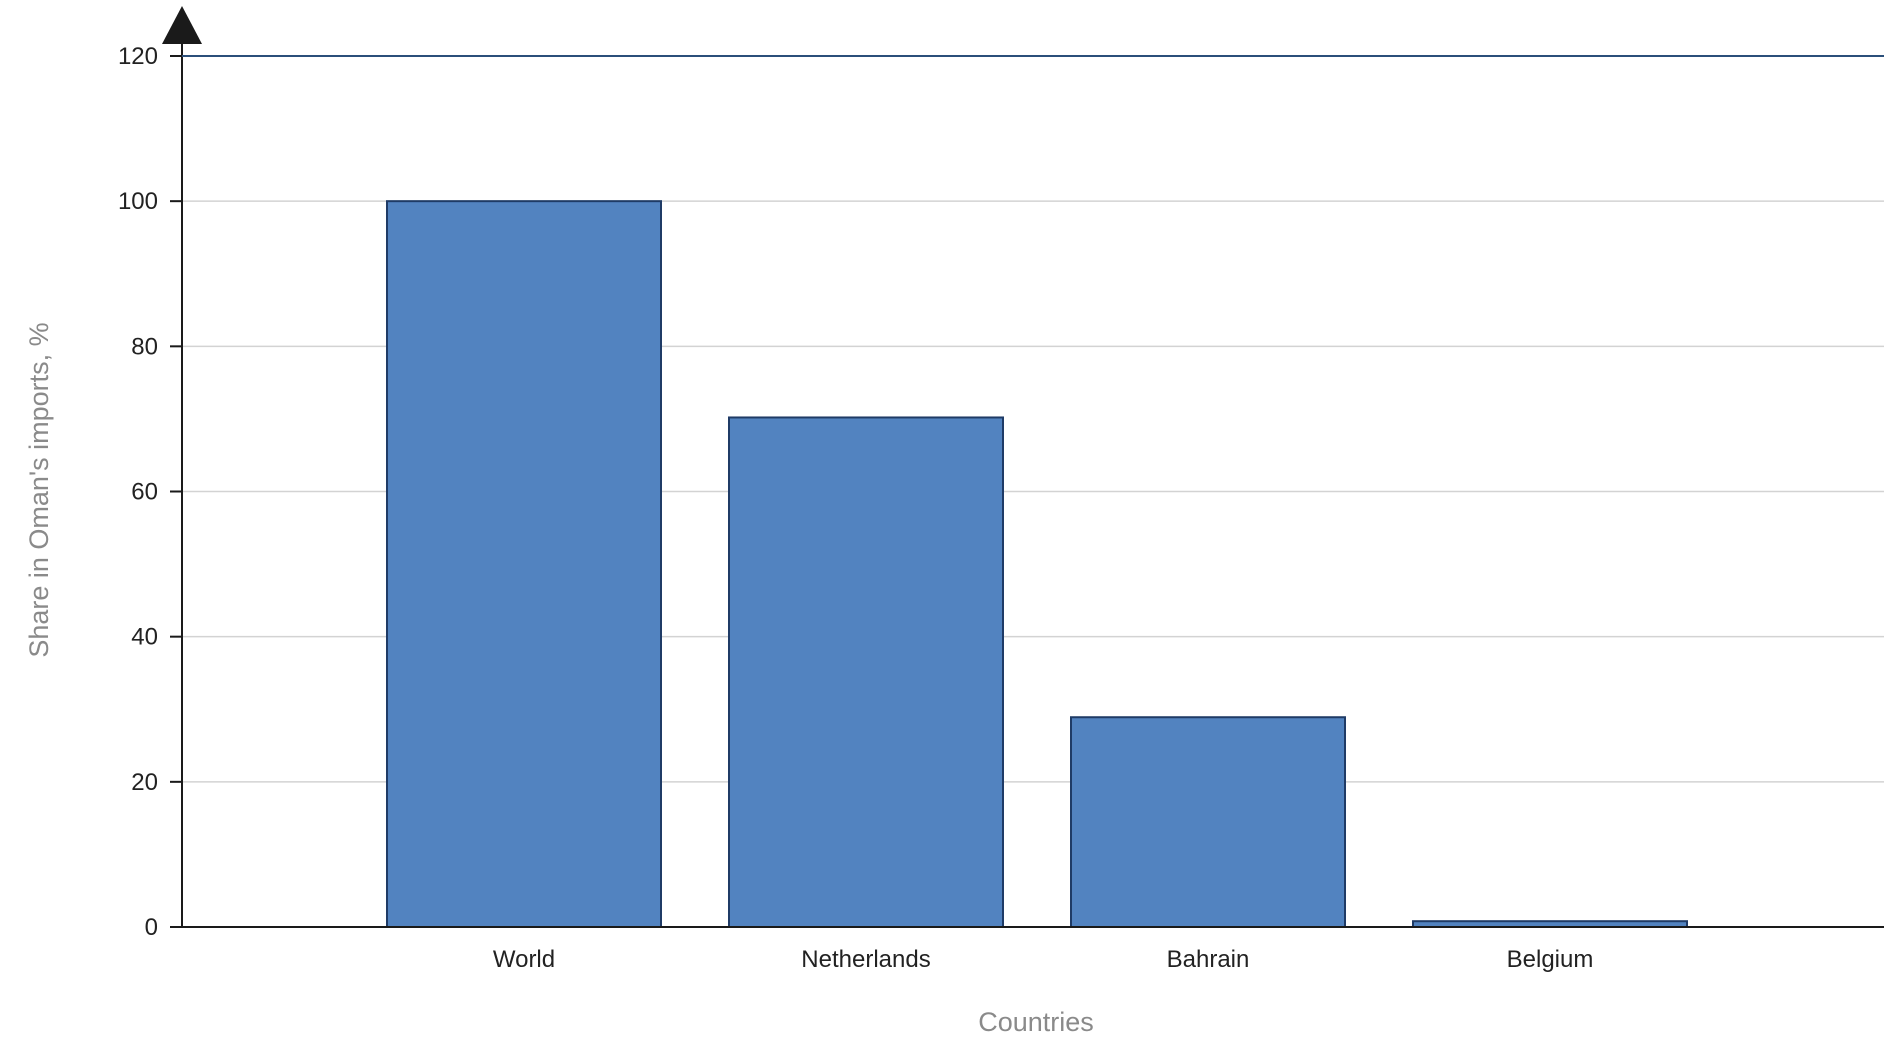 This screenshot has height=1039, width=1884. Describe the element at coordinates (182, 25) in the screenshot. I see `y-axis-arrow-icon` at that location.